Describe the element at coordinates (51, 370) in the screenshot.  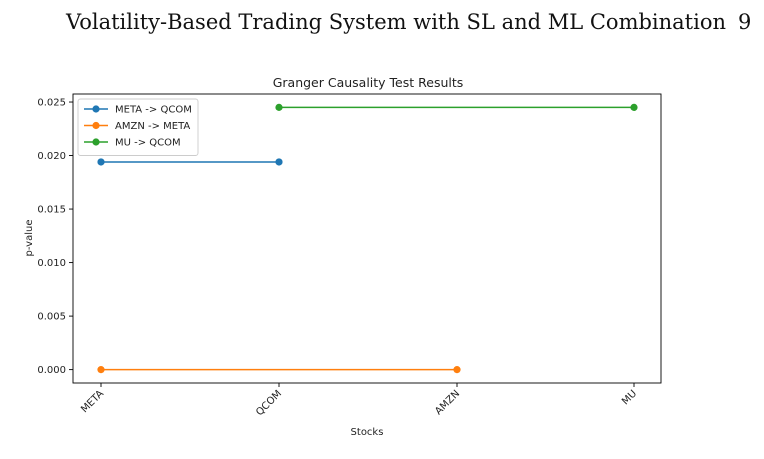
I see `y-tick-label: 0.000` at that location.